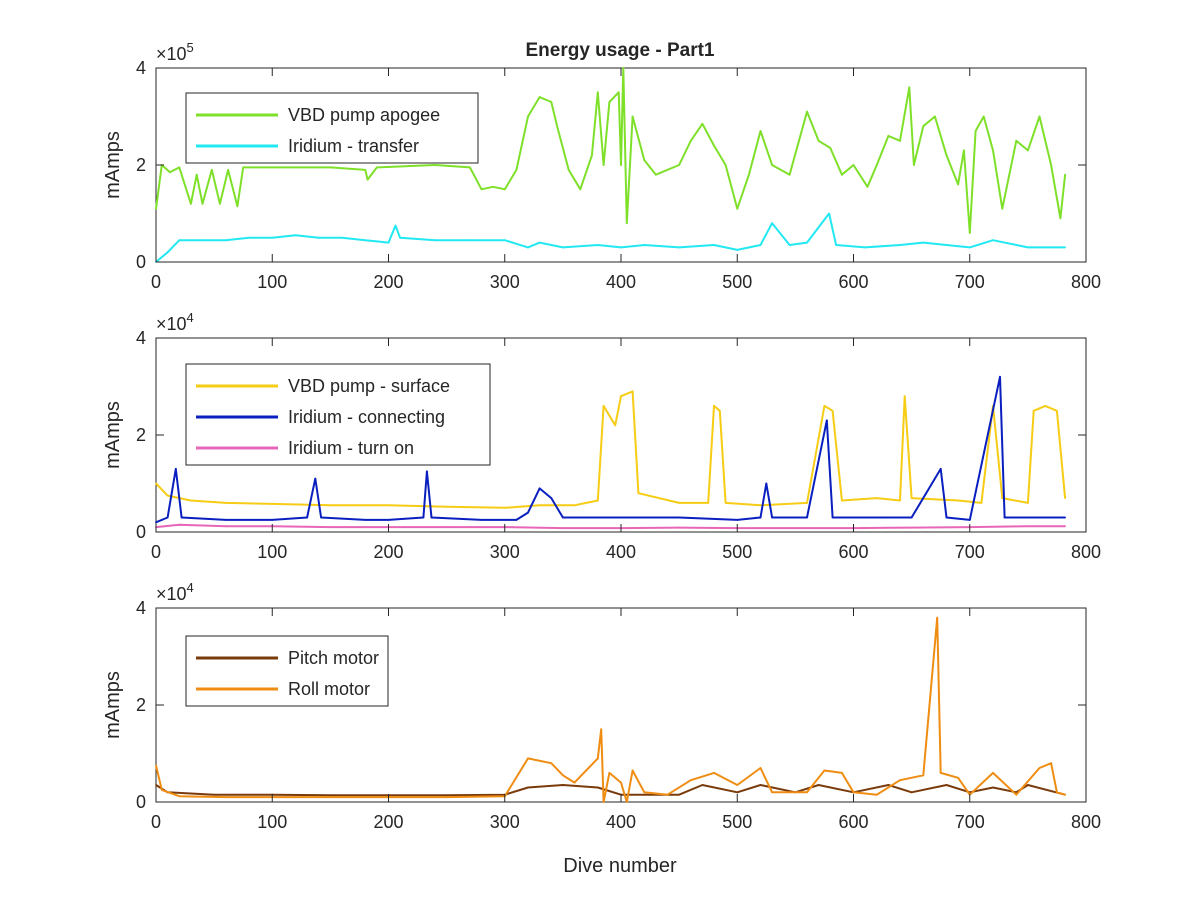  I want to click on x-tick-label: 800, so click(1086, 822).